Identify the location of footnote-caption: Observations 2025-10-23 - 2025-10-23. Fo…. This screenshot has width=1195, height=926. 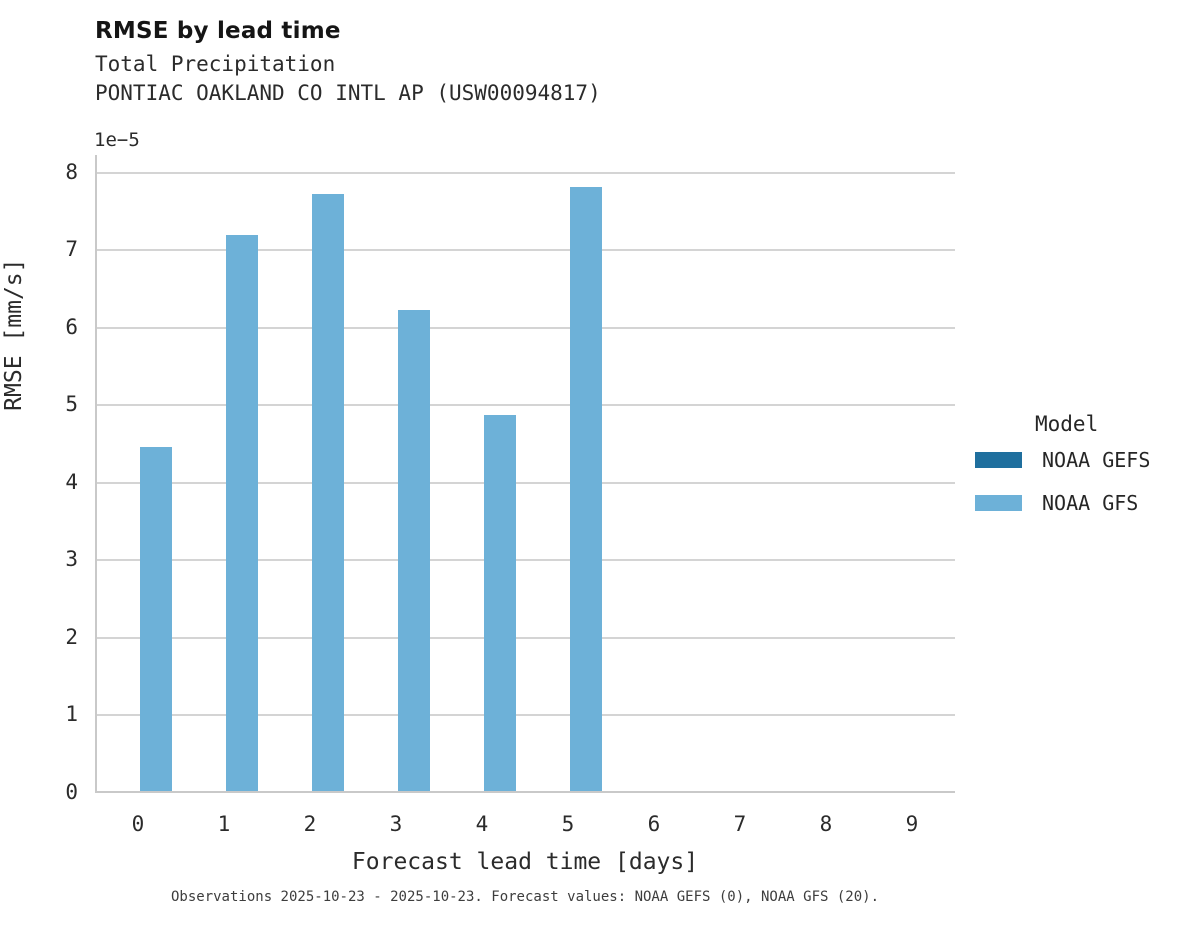
(524, 897).